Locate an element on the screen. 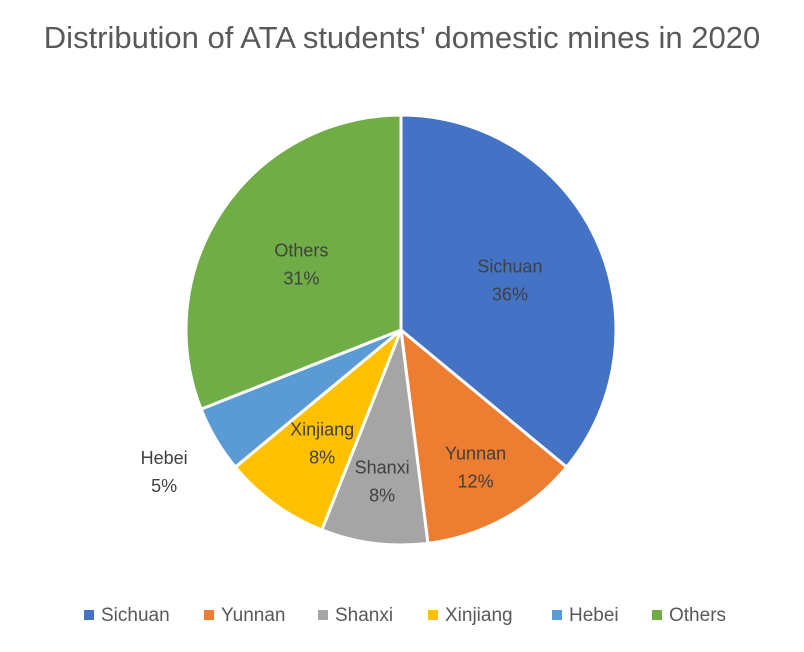 This screenshot has height=652, width=804. legend-swatch-xinjiang is located at coordinates (433, 615).